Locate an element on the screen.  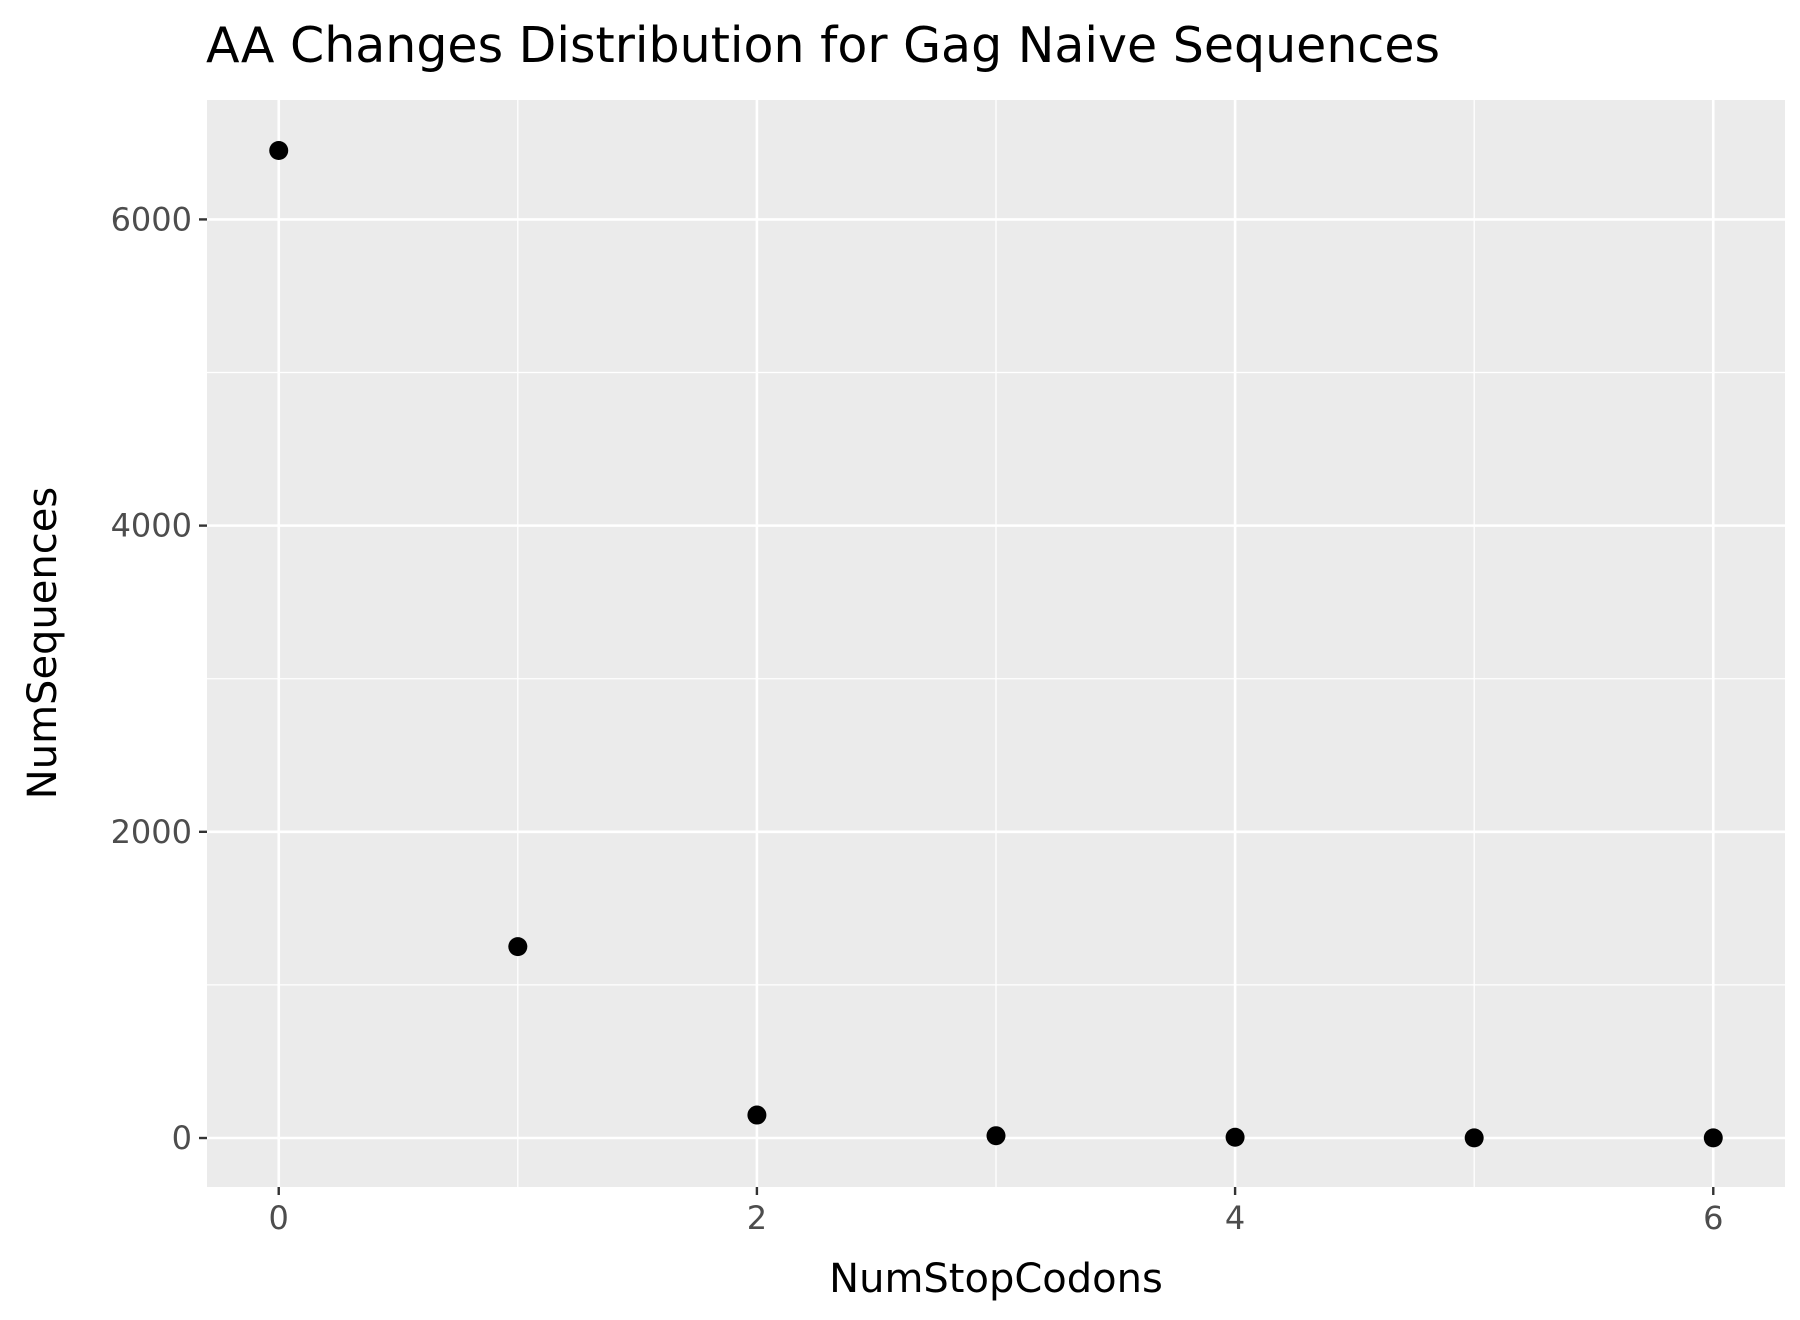
y-axis-title: NumSequences is located at coordinates (43, 643).